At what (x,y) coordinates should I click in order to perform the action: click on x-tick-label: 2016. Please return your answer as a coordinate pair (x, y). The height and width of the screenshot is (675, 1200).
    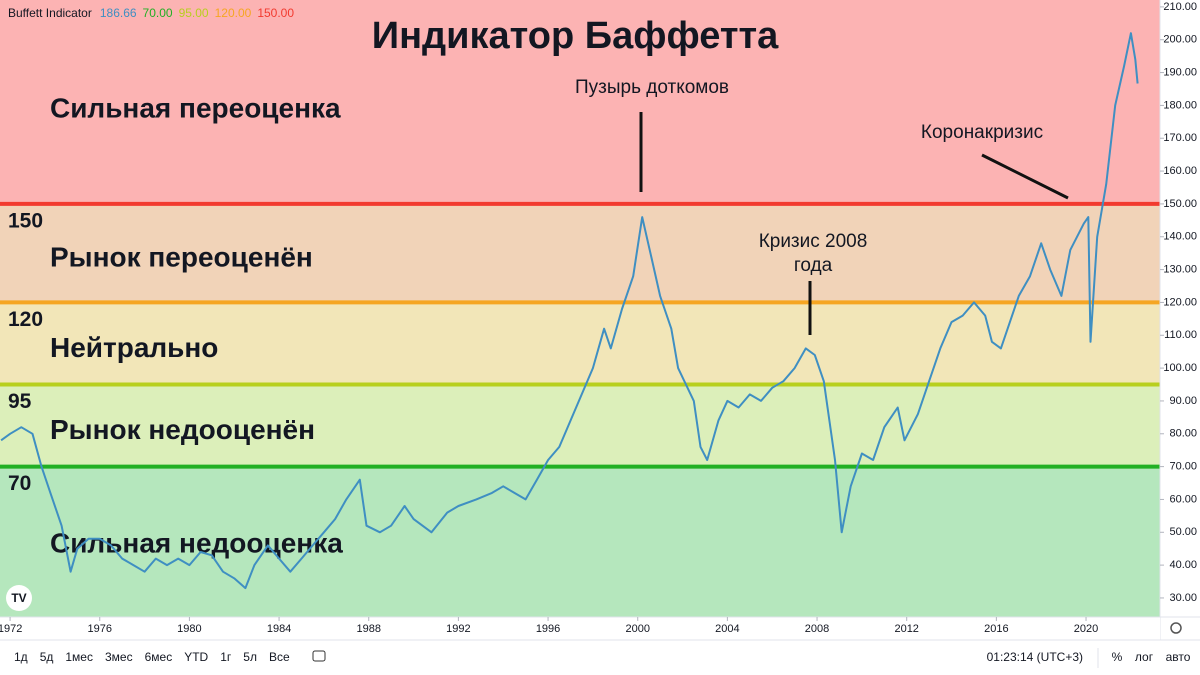
    Looking at the image, I should click on (996, 629).